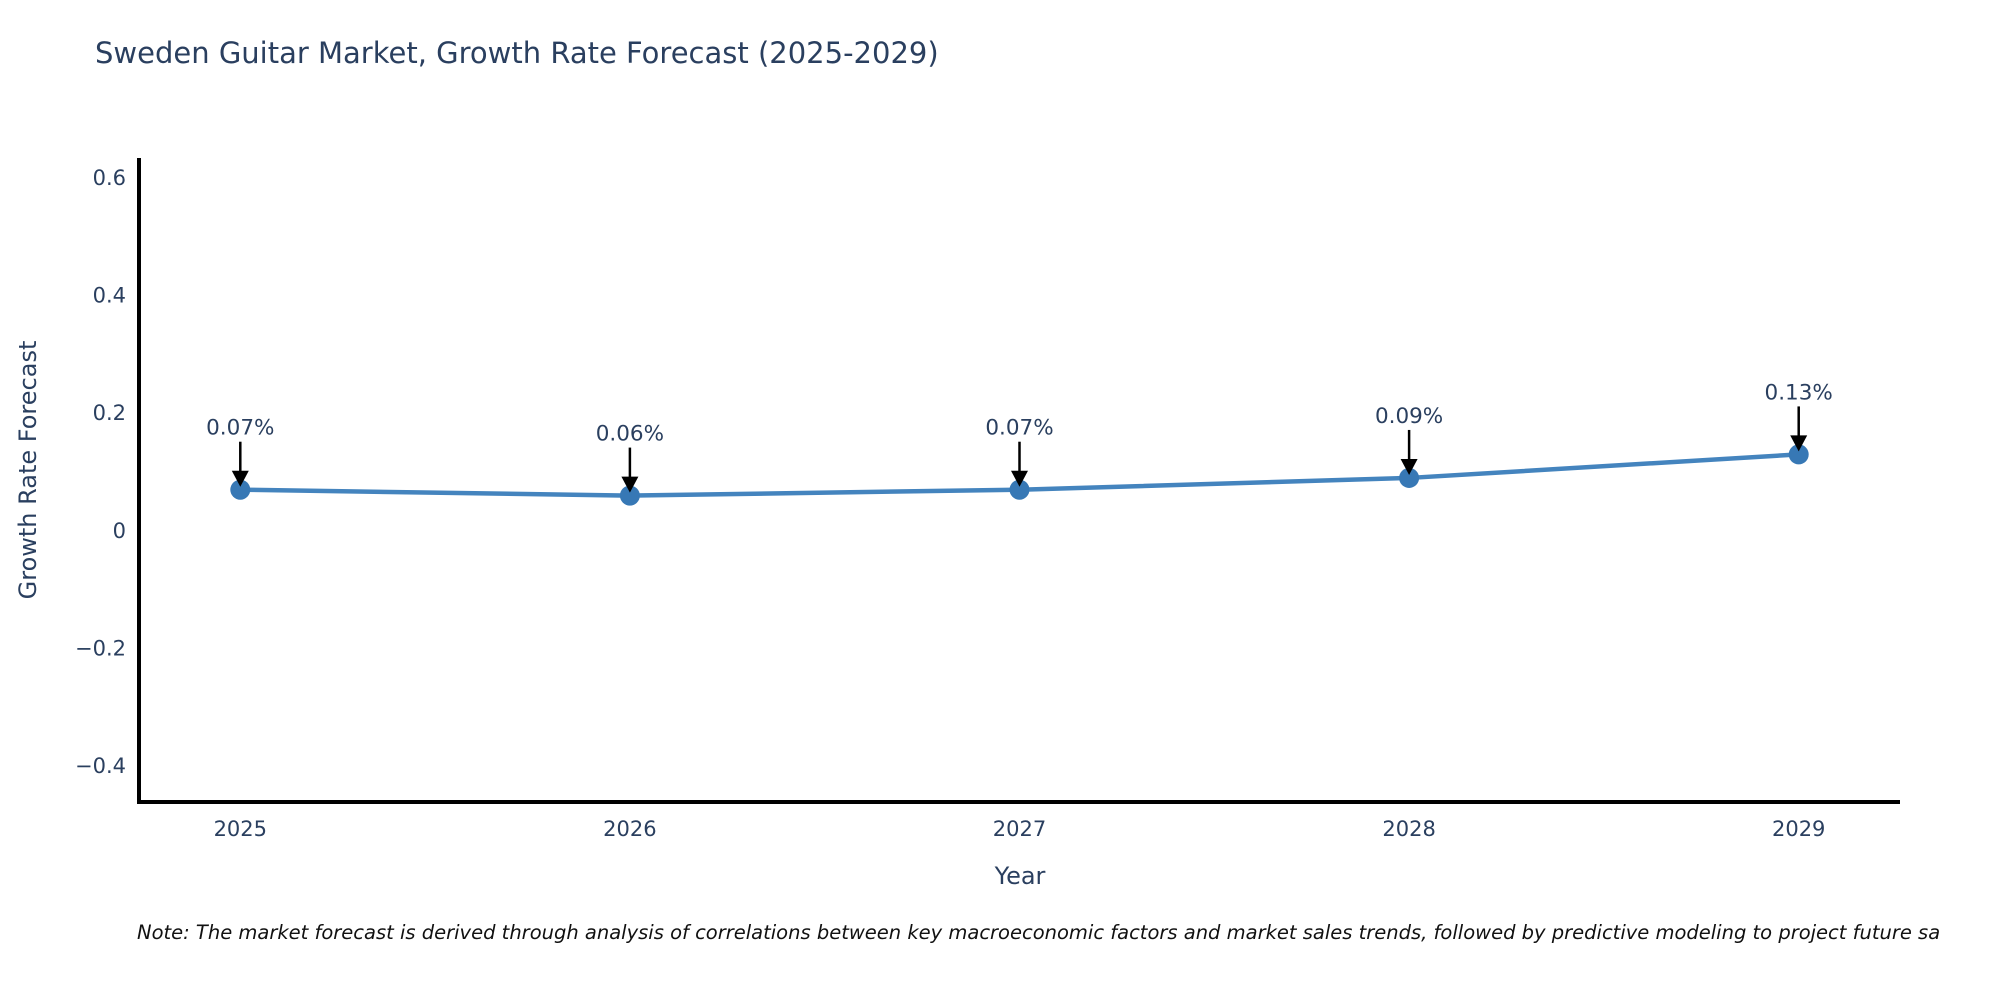 This screenshot has width=2000, height=1000. Describe the element at coordinates (1020, 876) in the screenshot. I see `x-axis-title: Year` at that location.